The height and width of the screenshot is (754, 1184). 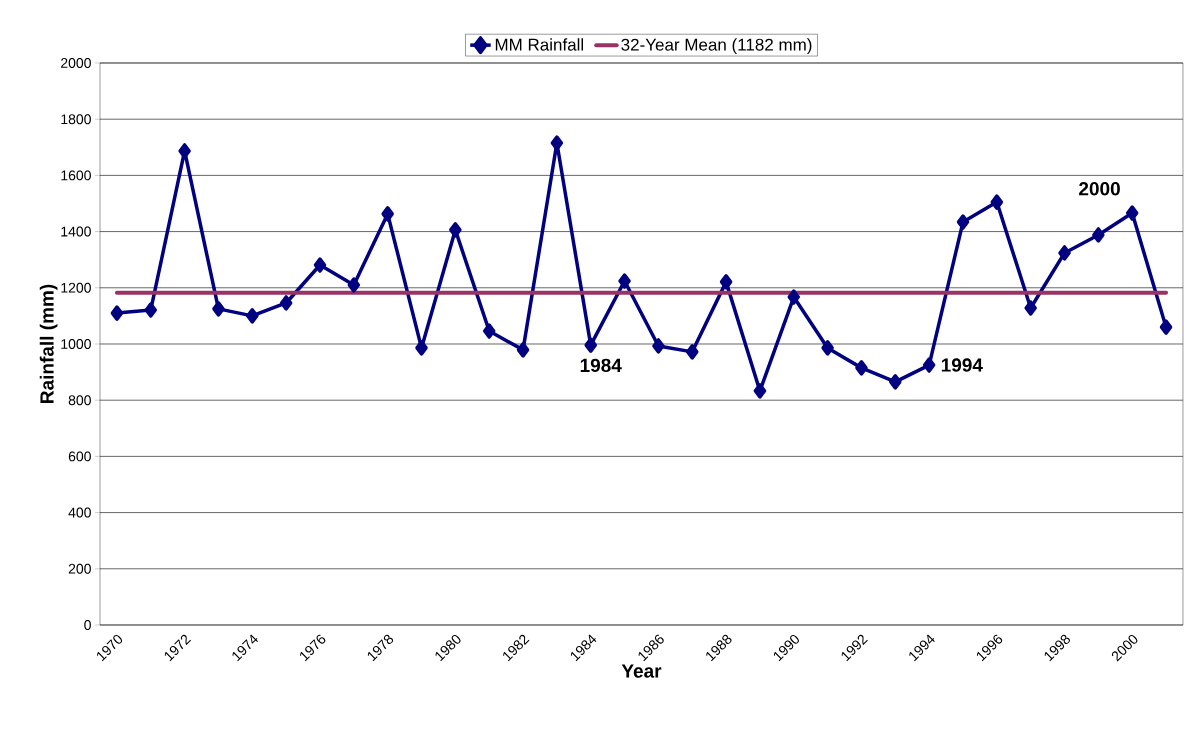 I want to click on y-tick-label: 1200, so click(x=76, y=287).